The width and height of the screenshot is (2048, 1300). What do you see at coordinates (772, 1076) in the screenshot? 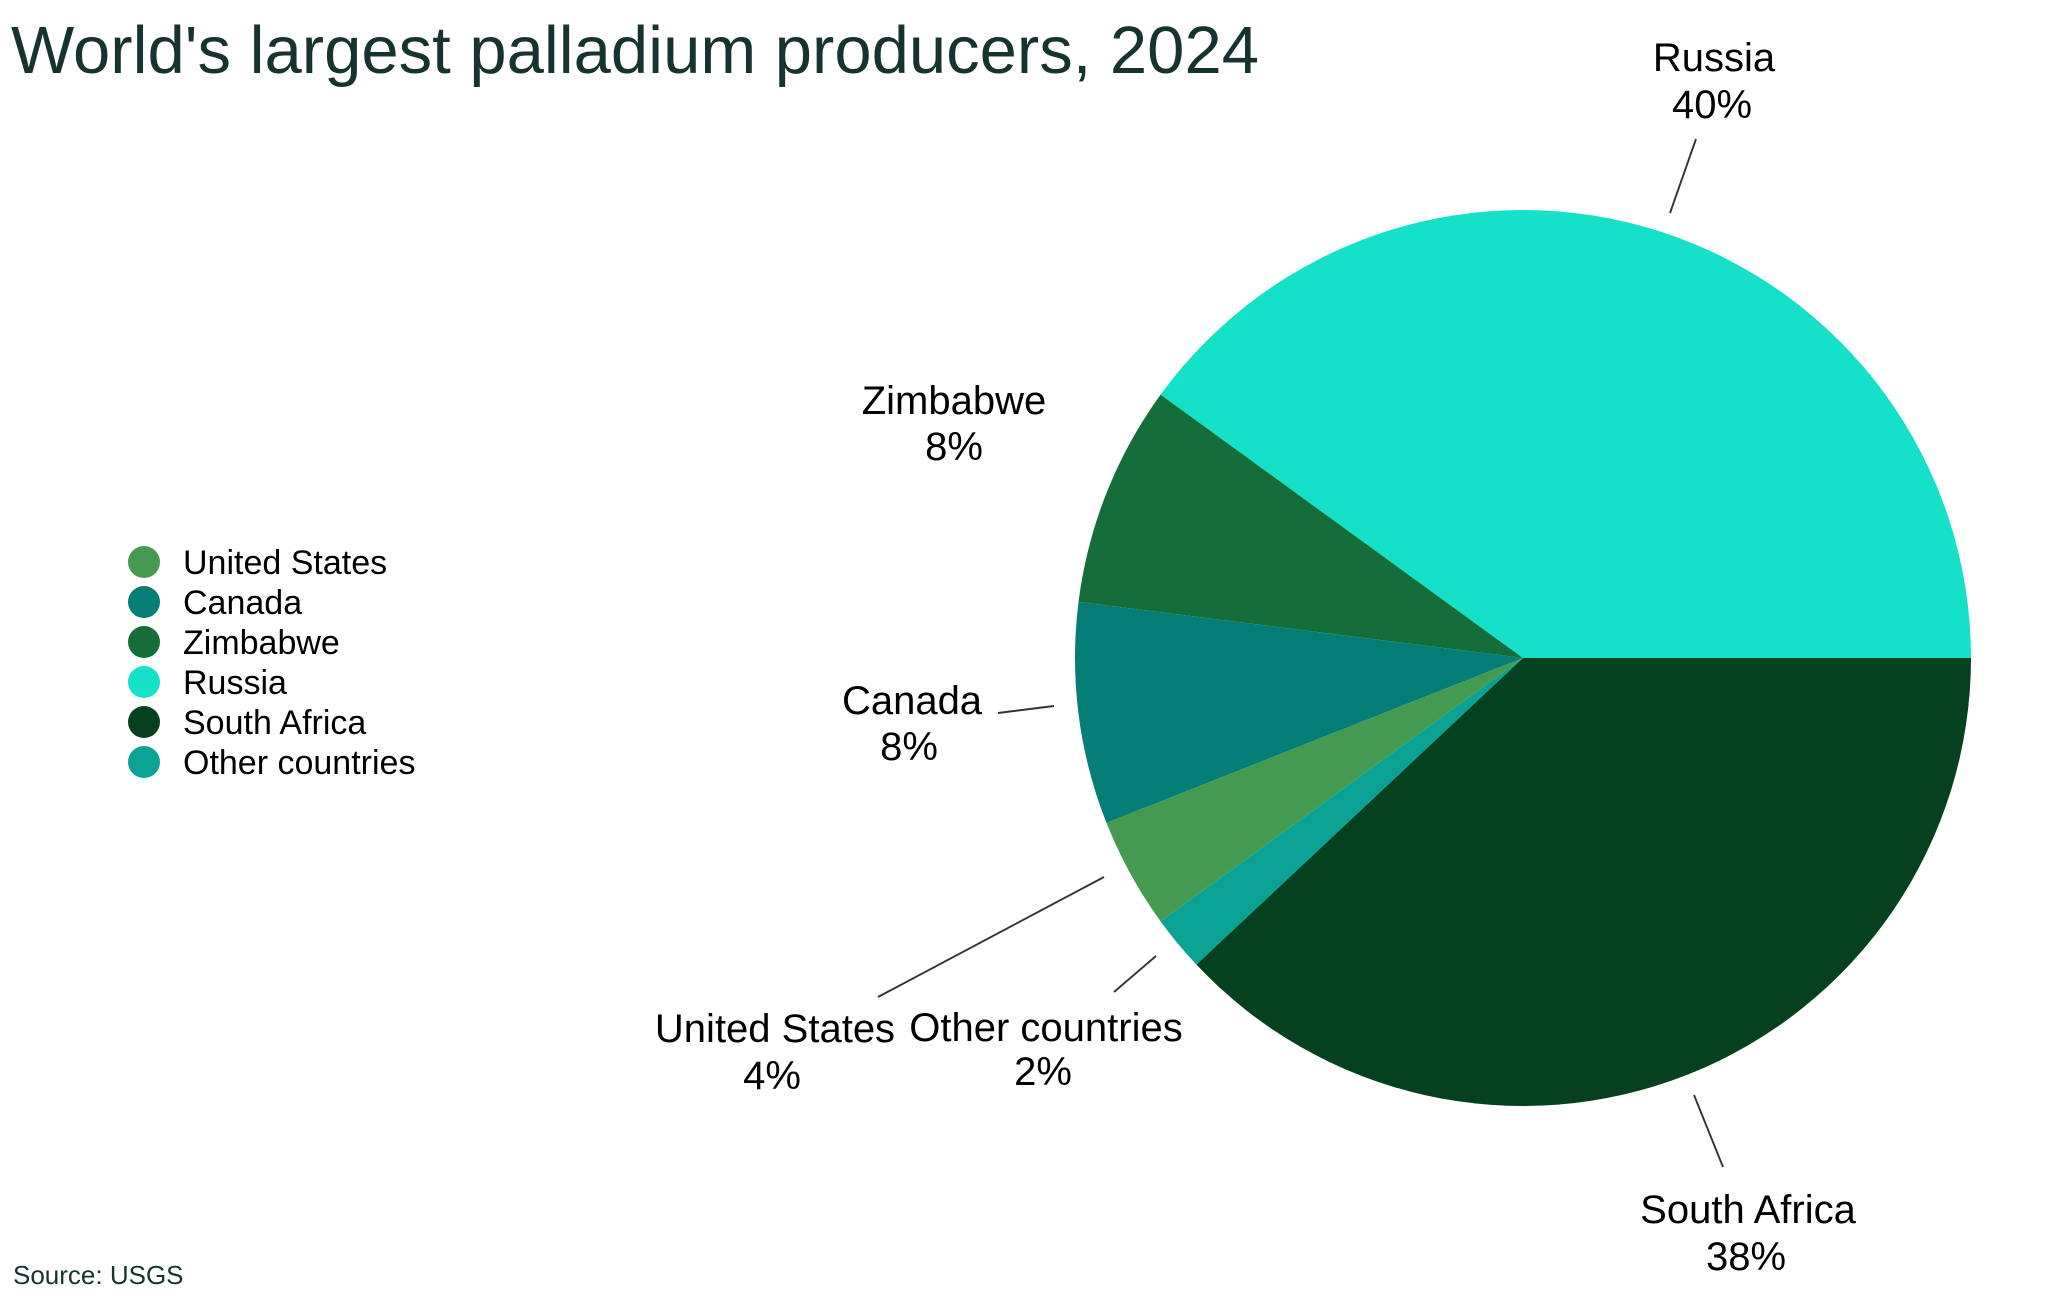
I see `svg-text: 4%` at bounding box center [772, 1076].